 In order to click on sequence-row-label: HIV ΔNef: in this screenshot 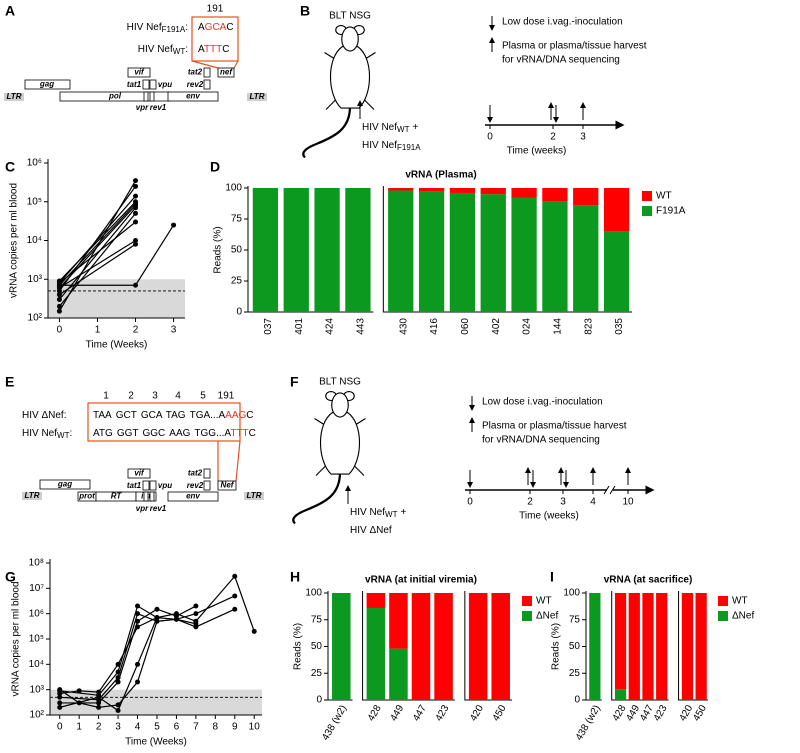, I will do `click(44, 415)`.